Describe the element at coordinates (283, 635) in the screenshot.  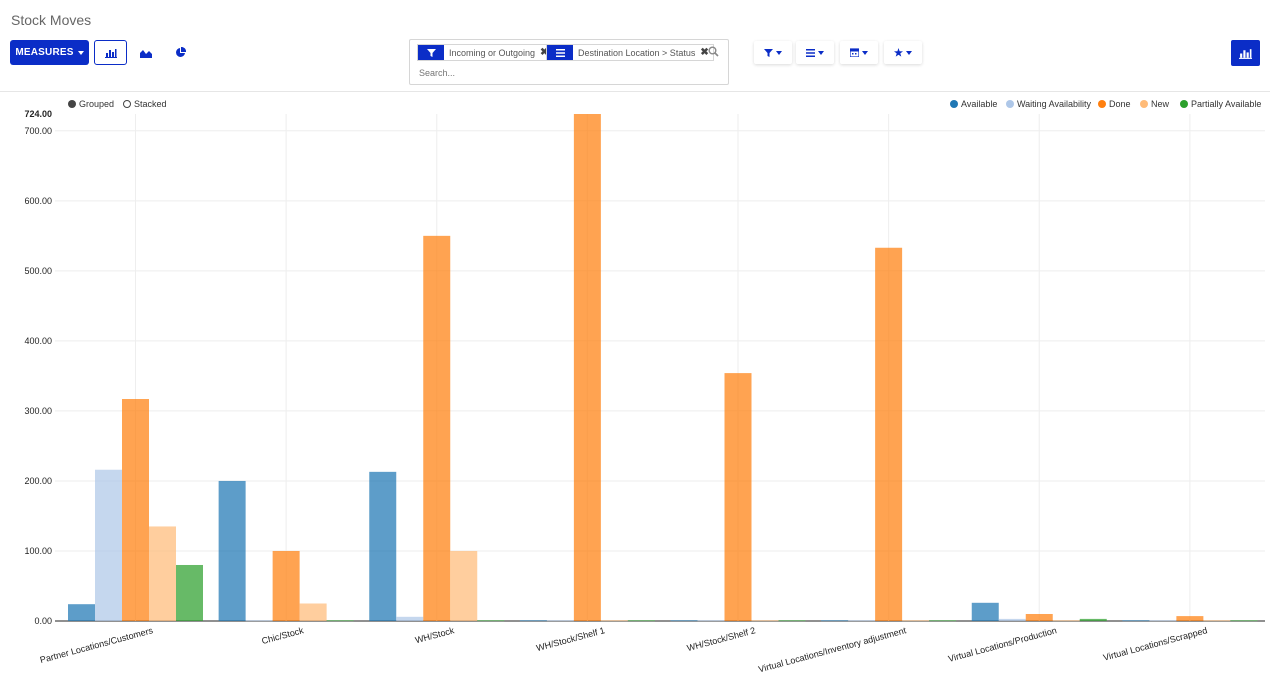
I see `x-tick-label: Chic/Stock` at that location.